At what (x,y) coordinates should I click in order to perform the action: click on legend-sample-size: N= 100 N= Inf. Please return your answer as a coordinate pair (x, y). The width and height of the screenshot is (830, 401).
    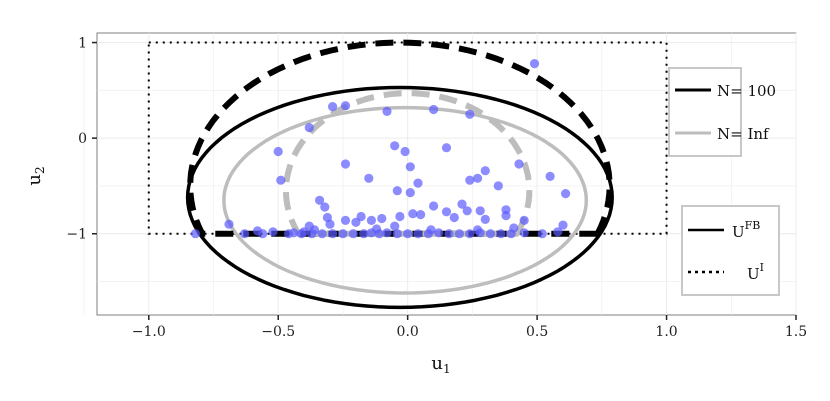
    Looking at the image, I should click on (722, 112).